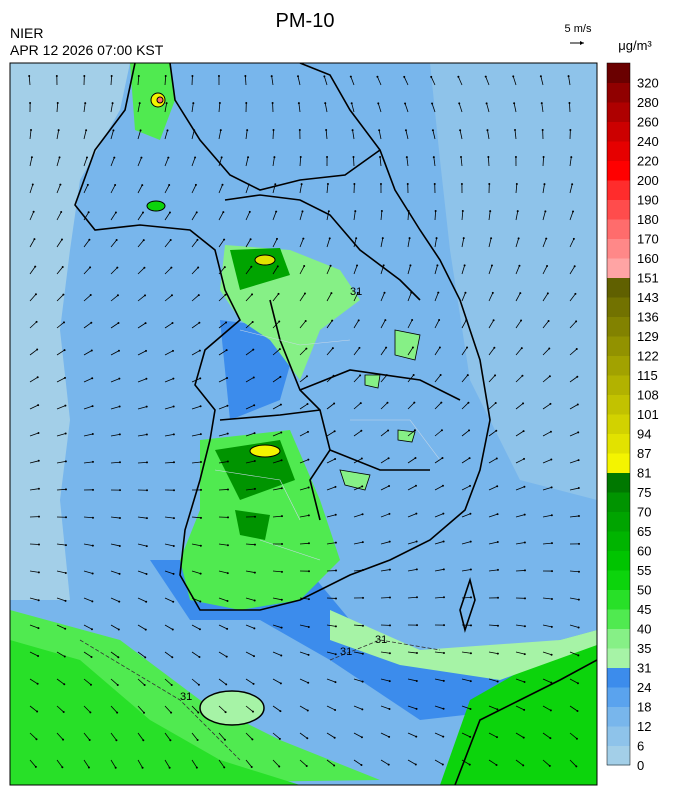 The image size is (673, 800). Describe the element at coordinates (265, 451) in the screenshot. I see `yellow-patch` at that location.